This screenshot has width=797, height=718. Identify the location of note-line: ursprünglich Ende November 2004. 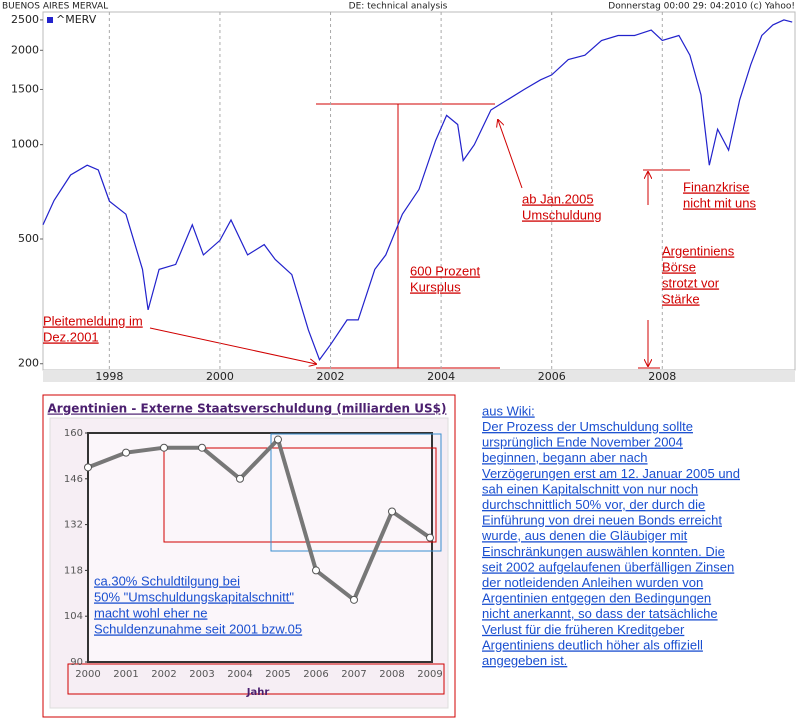
(582, 442).